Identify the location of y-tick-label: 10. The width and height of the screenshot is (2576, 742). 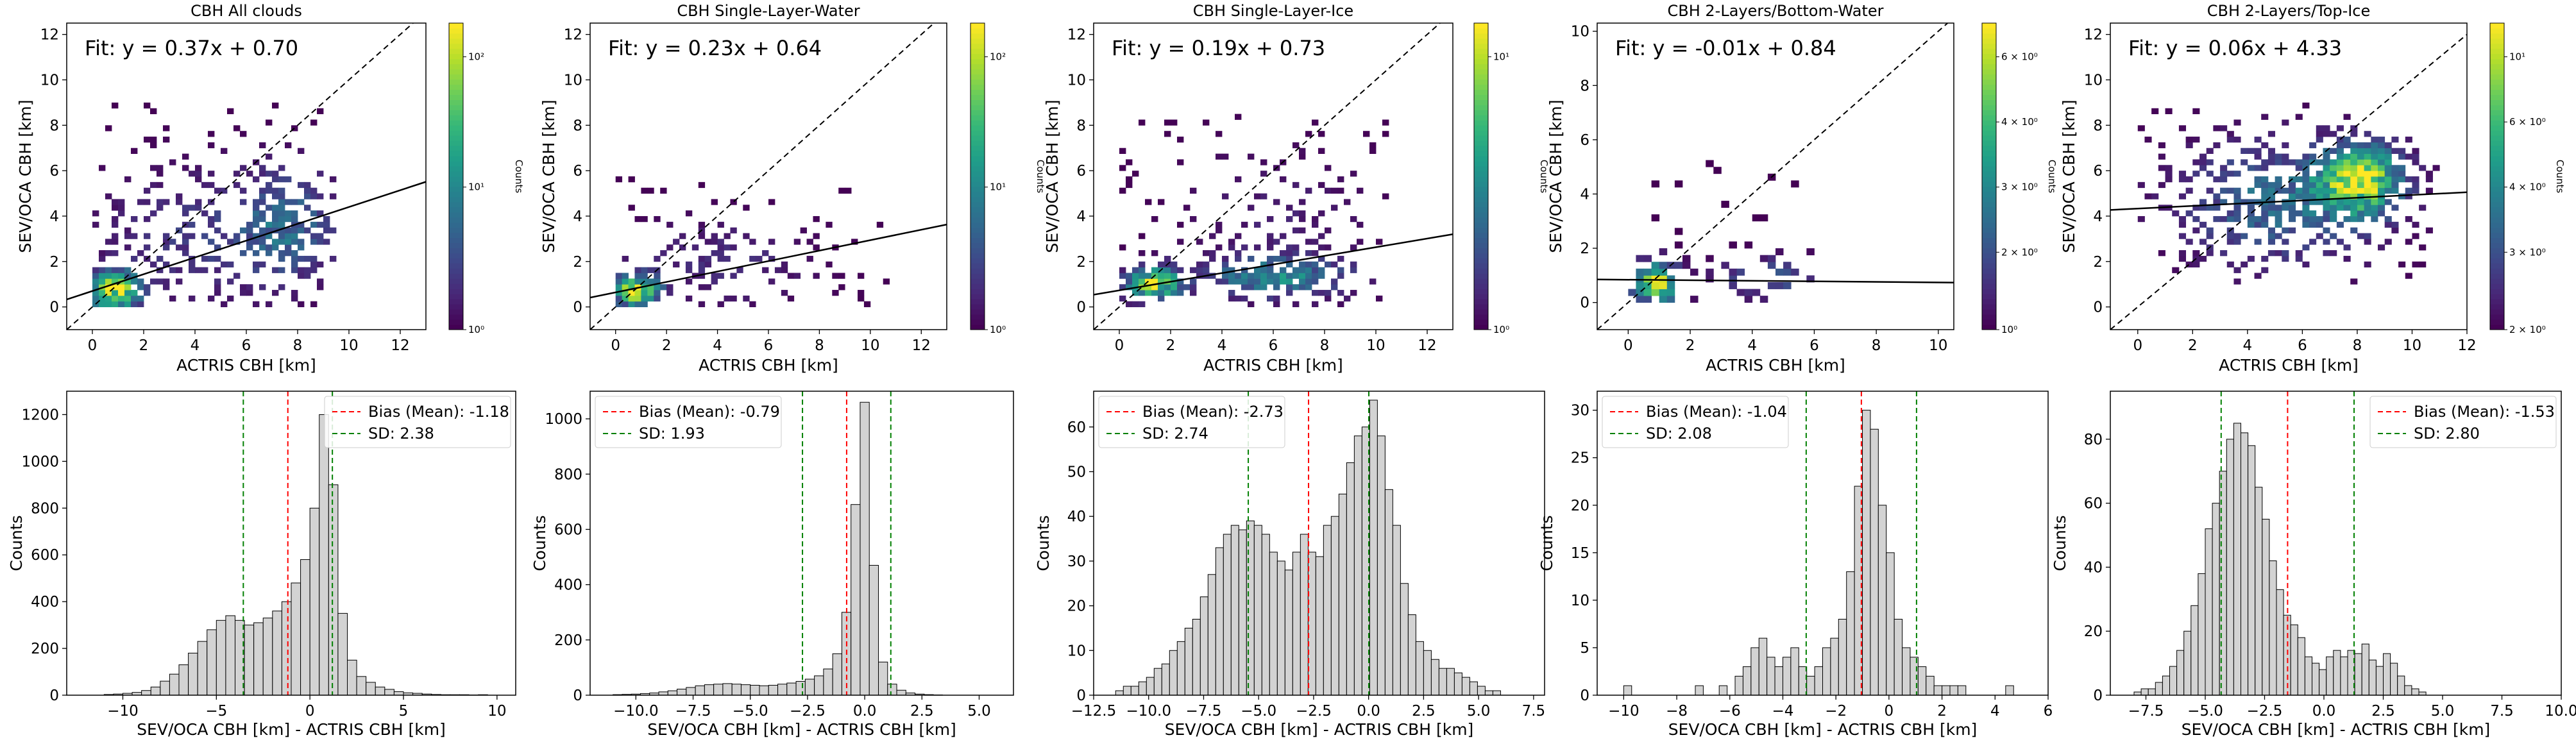
(2093, 80).